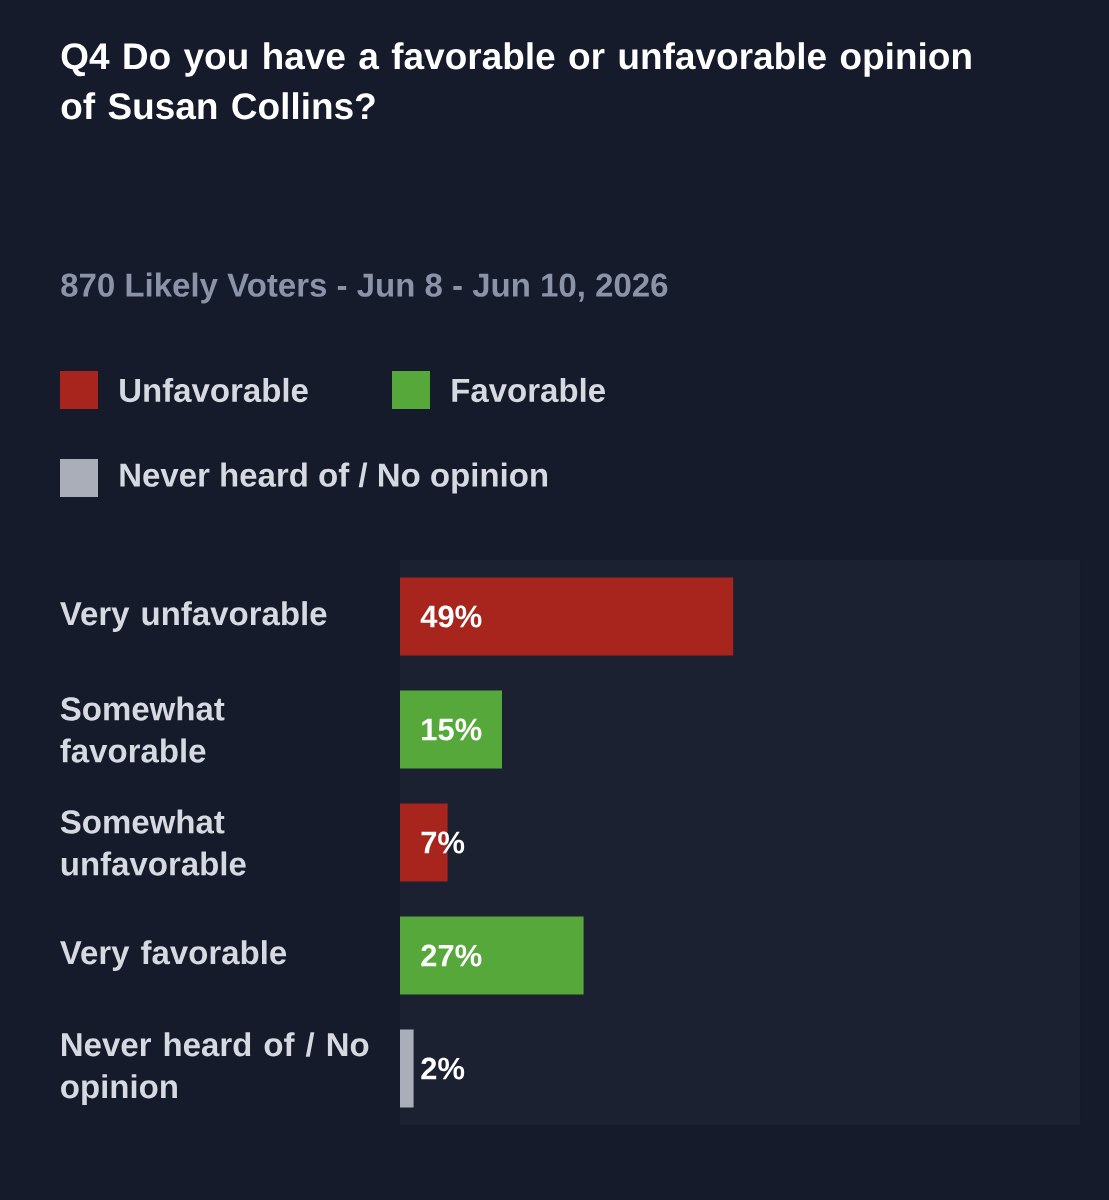  I want to click on legend-label: Never heard of / No opinion, so click(334, 478).